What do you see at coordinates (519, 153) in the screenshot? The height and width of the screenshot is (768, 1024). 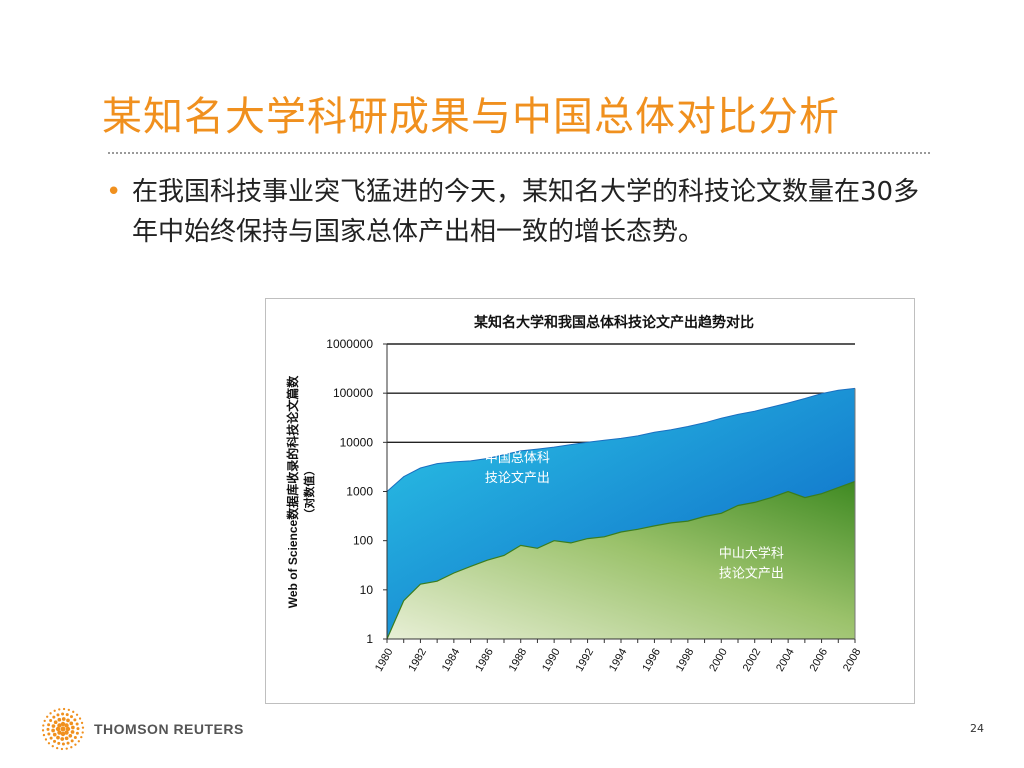 I see `title-divider` at bounding box center [519, 153].